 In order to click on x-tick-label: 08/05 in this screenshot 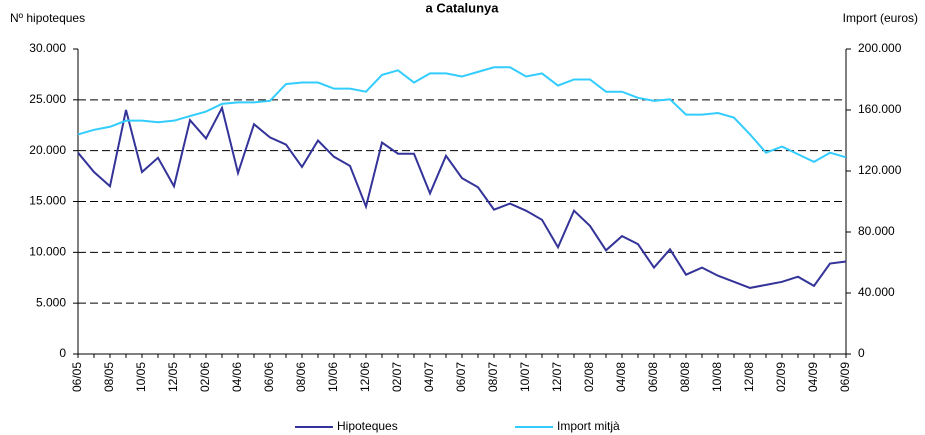, I will do `click(109, 377)`.